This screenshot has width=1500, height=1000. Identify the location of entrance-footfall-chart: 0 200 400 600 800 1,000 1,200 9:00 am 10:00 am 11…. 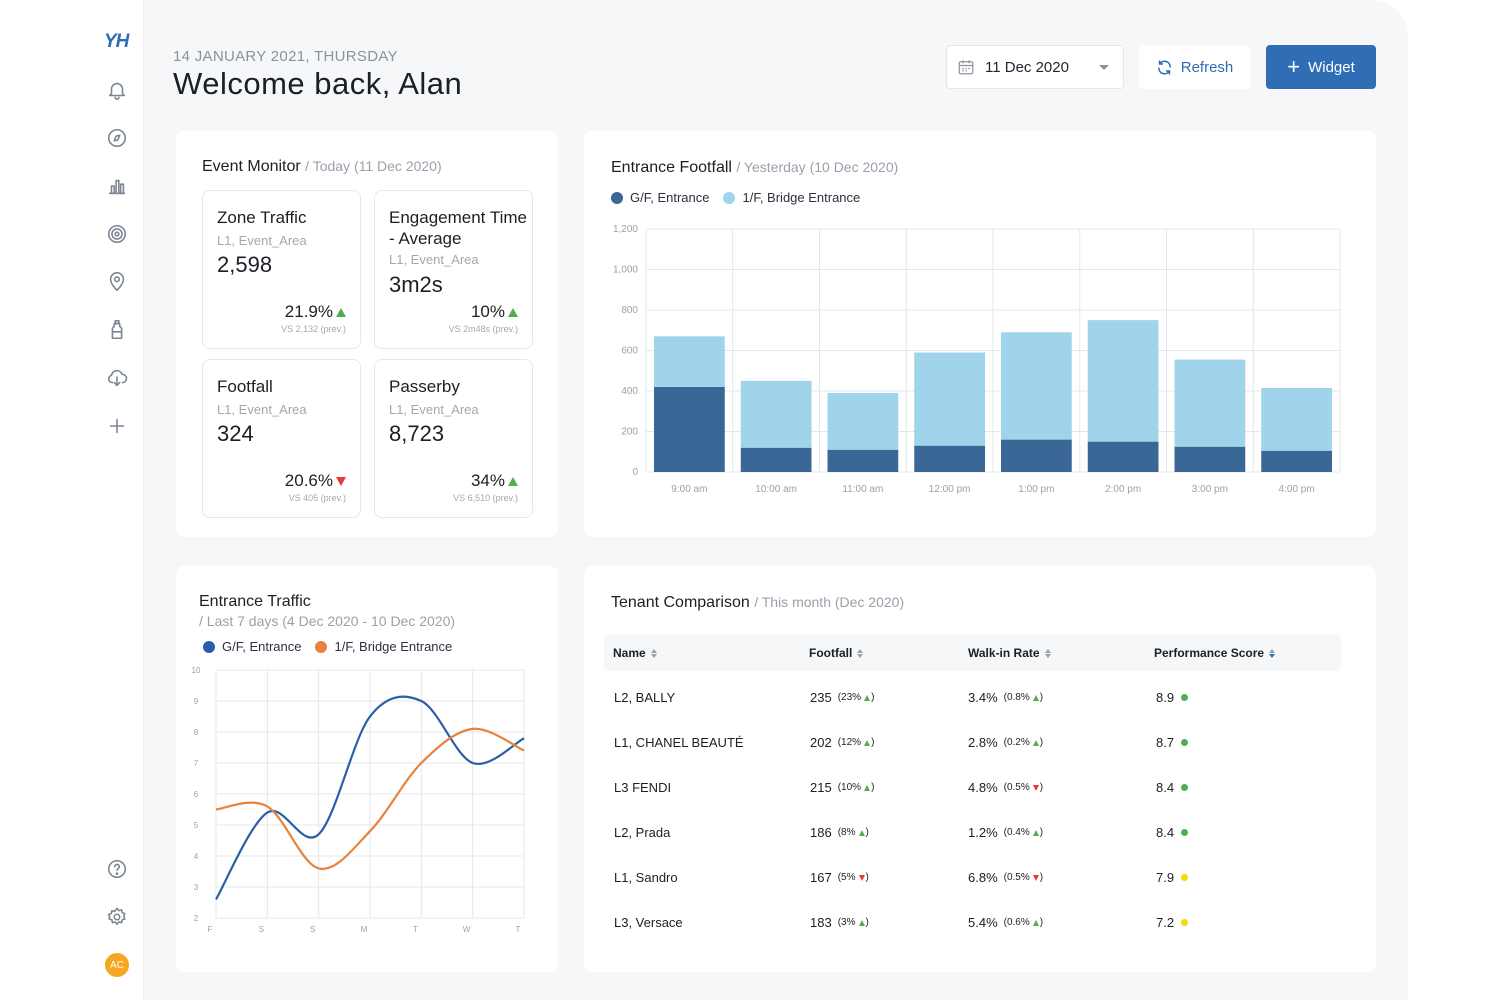
(977, 359).